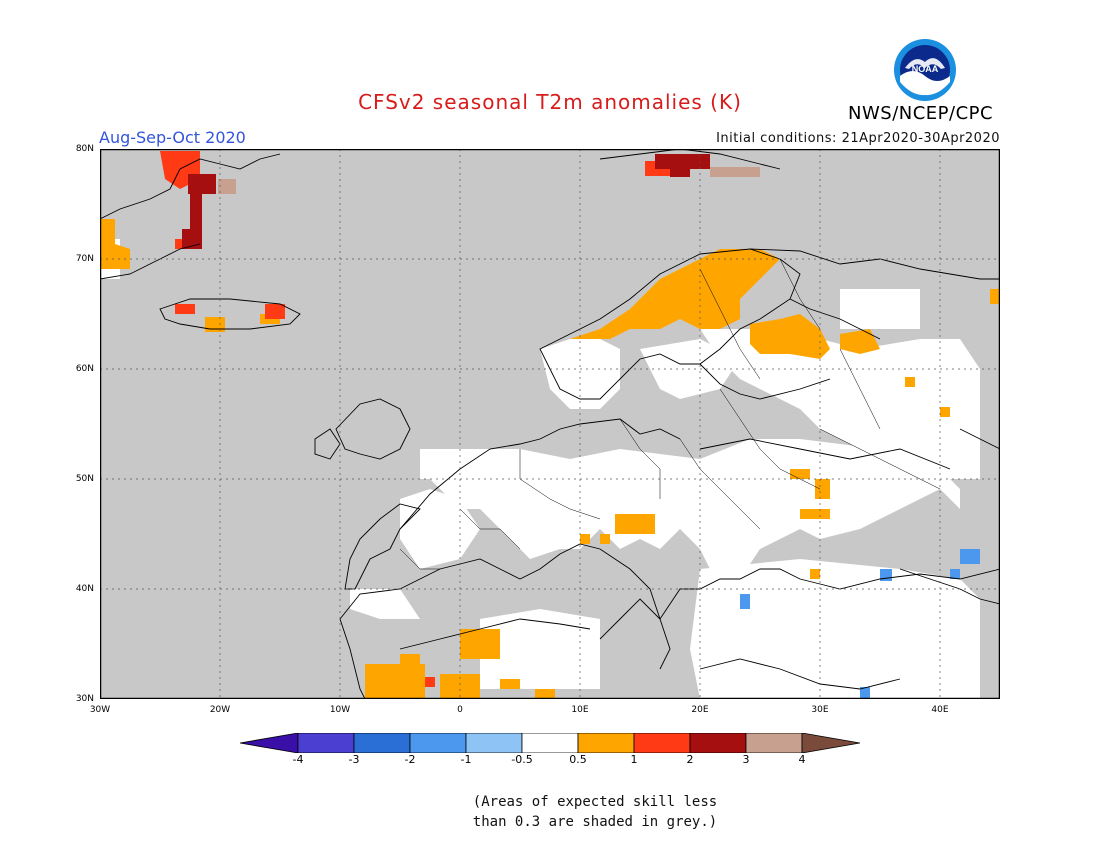 The width and height of the screenshot is (1100, 850). I want to click on positive-anomaly-darkred, so click(446, 201).